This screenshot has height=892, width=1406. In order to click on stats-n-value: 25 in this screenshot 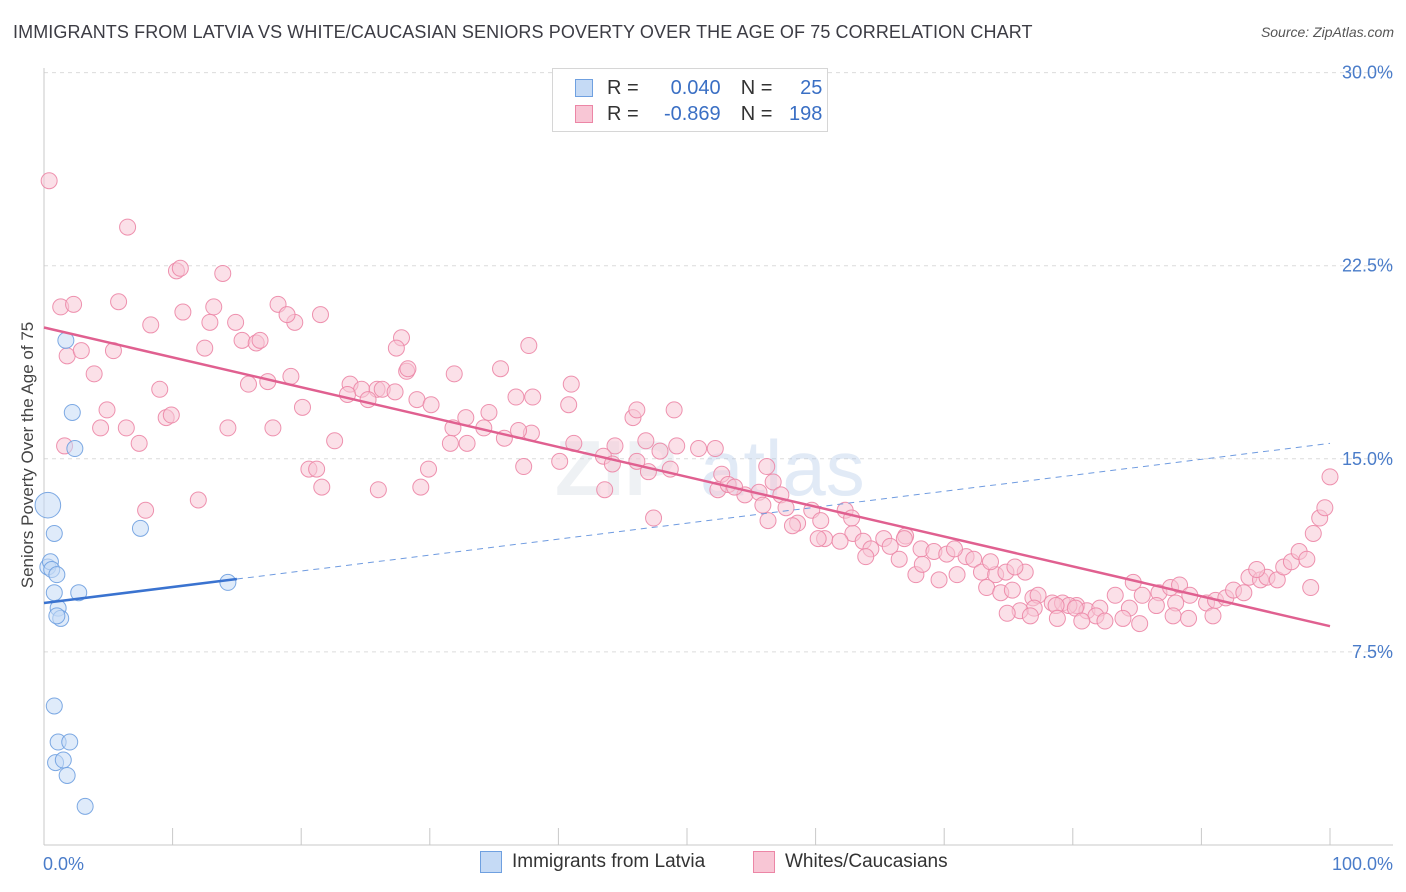, I will do `click(811, 87)`.